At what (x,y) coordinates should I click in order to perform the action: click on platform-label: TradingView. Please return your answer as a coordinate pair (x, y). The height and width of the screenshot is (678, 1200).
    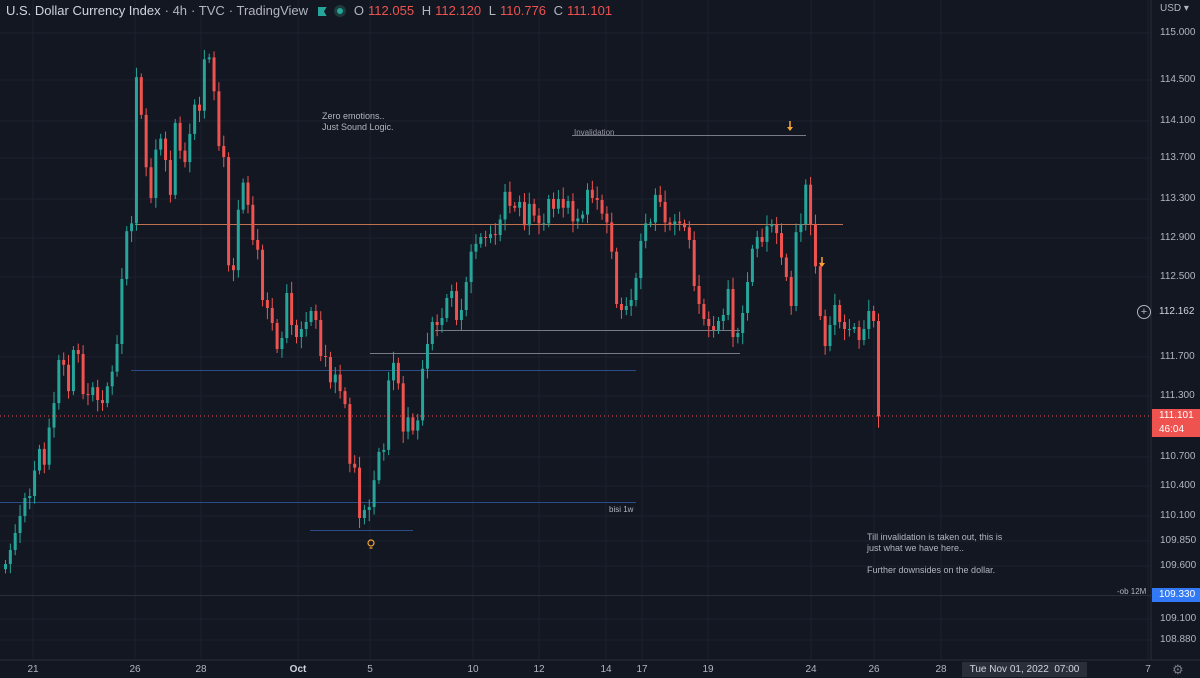
    Looking at the image, I should click on (272, 10).